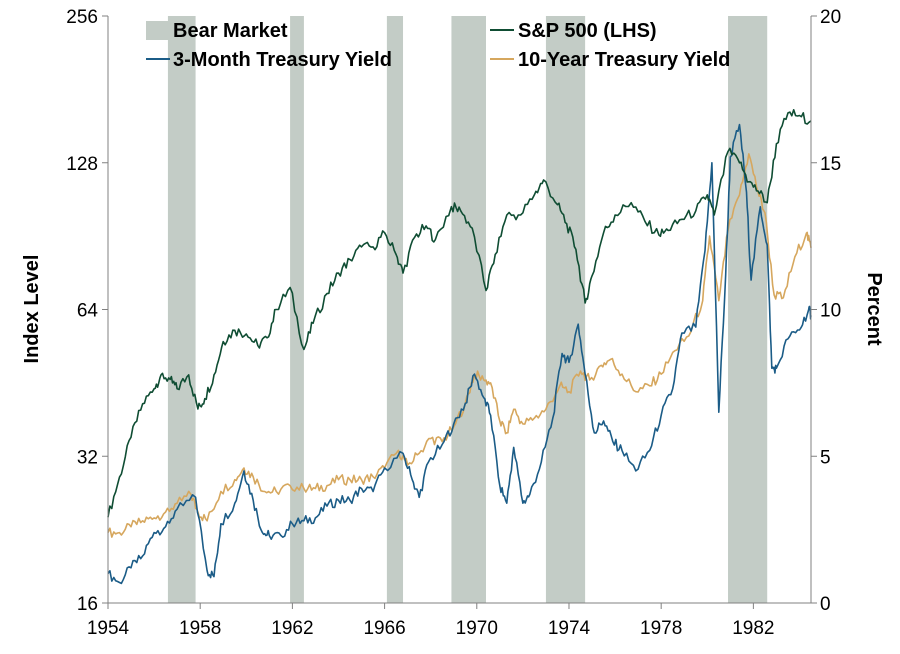  I want to click on left-axis-title: Index Level, so click(32, 309).